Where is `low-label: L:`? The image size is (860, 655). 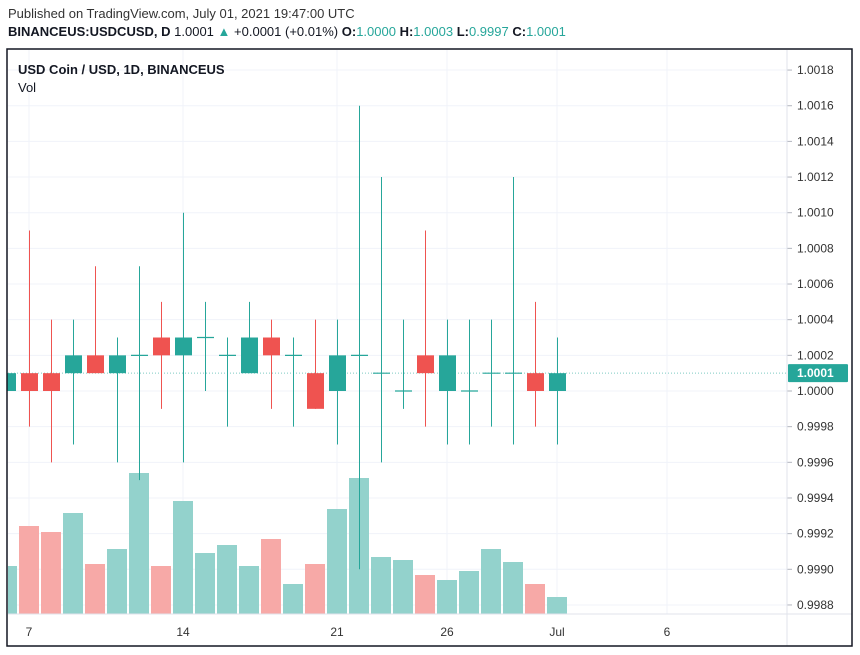 low-label: L: is located at coordinates (462, 31).